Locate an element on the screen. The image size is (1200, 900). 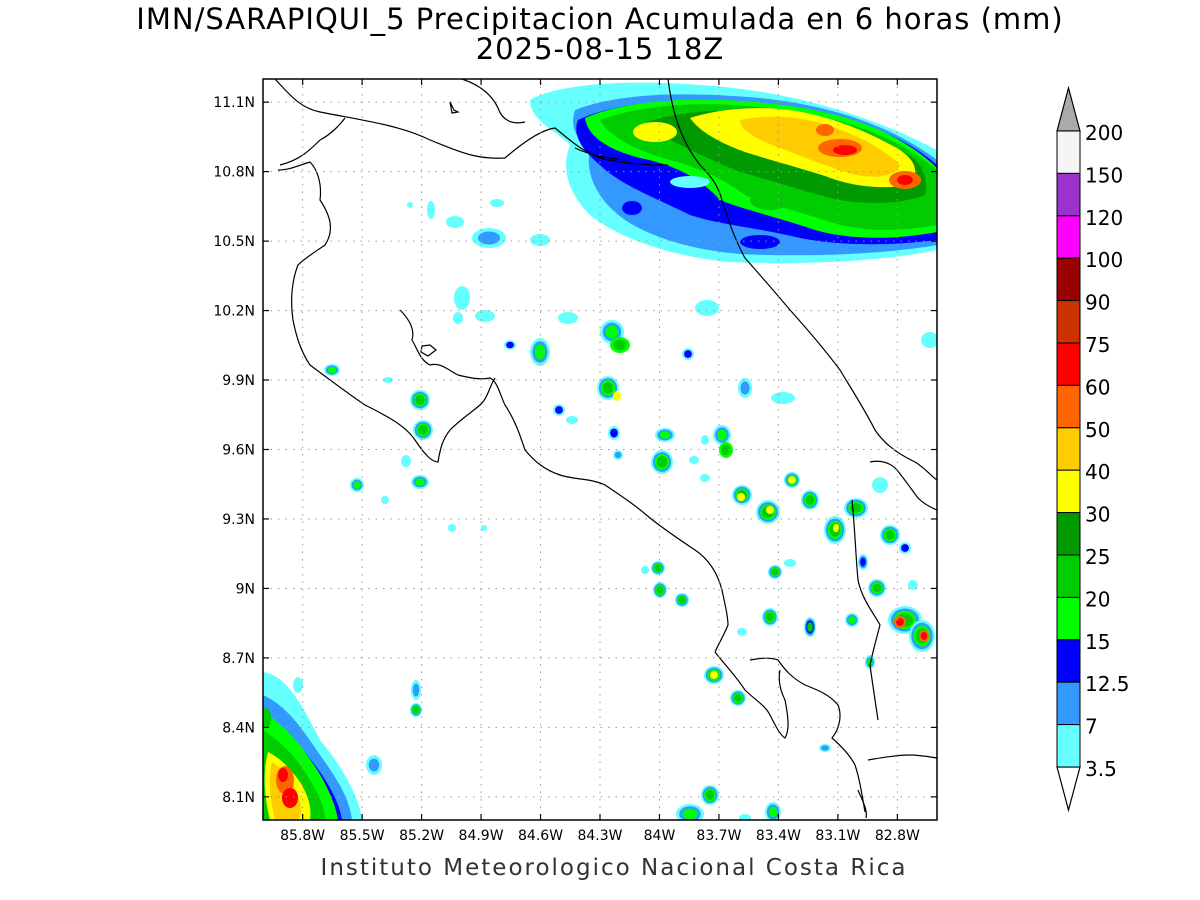
legend-label: 15 is located at coordinates (1097, 642).